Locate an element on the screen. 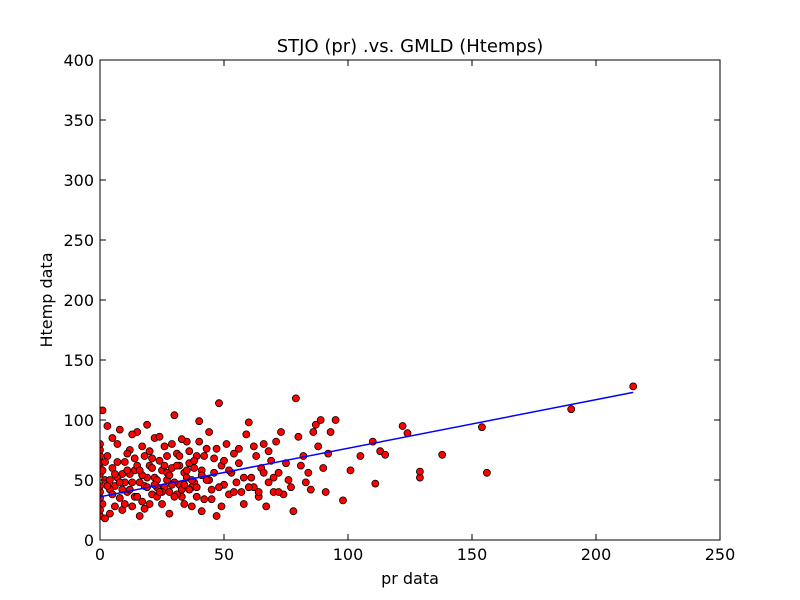 The image size is (800, 600). x-tick-label: 0 is located at coordinates (100, 554).